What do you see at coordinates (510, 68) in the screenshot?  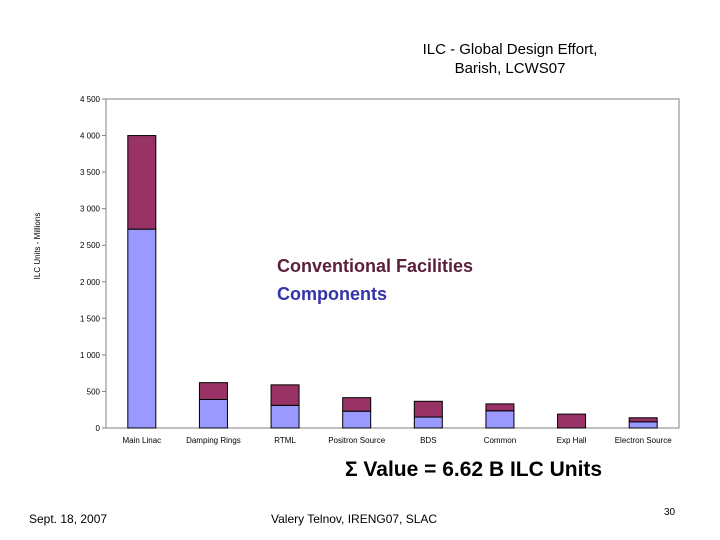 I see `title-line-2: Barish, LCWS07` at bounding box center [510, 68].